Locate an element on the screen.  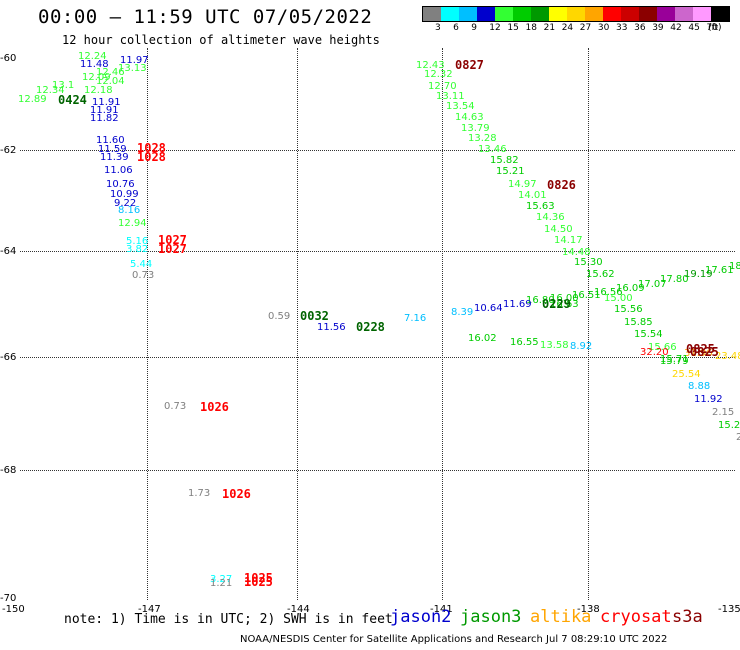
wave-height-value: 1.21 is located at coordinates (221, 583).